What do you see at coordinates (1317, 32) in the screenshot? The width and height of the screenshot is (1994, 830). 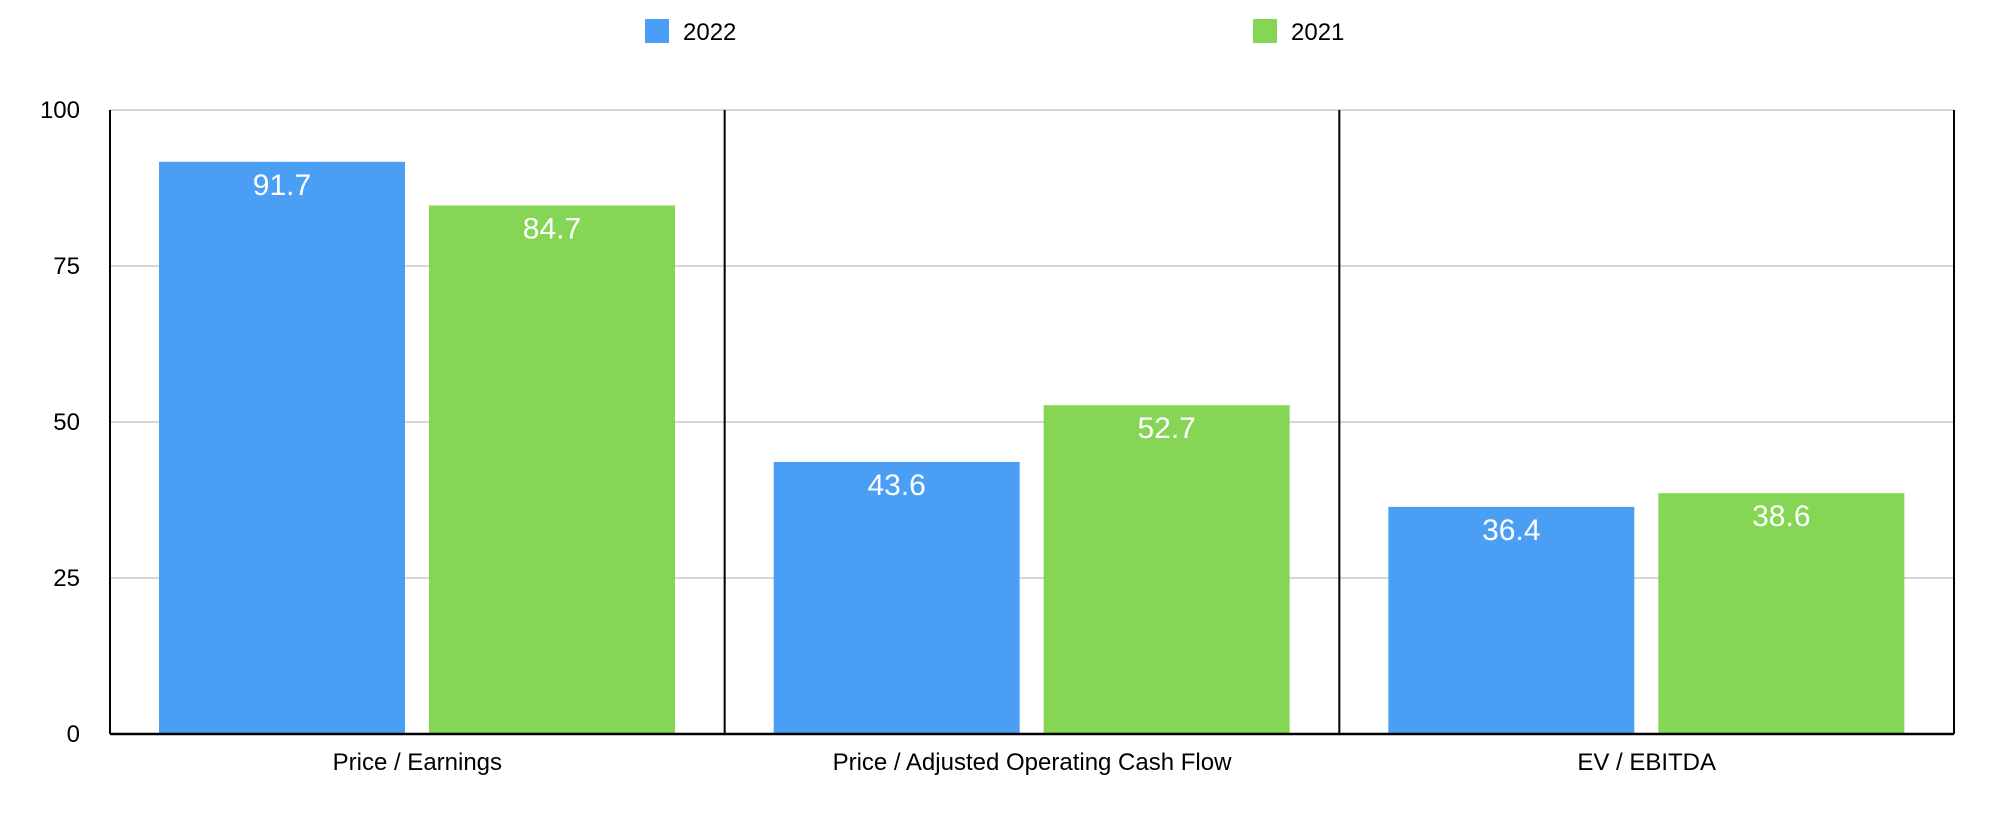 I see `legend-label-2021: 2021` at bounding box center [1317, 32].